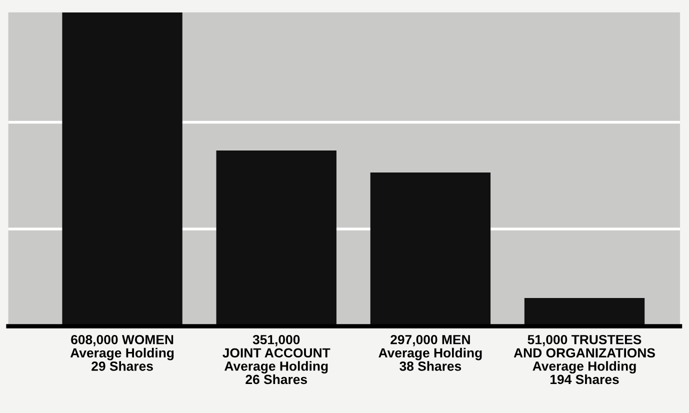 Image resolution: width=689 pixels, height=413 pixels. Describe the element at coordinates (584, 359) in the screenshot. I see `x-tick-label: 51,000 TRUSTEES AND ORGANIZATIONS Average Holding 194 Shares` at that location.